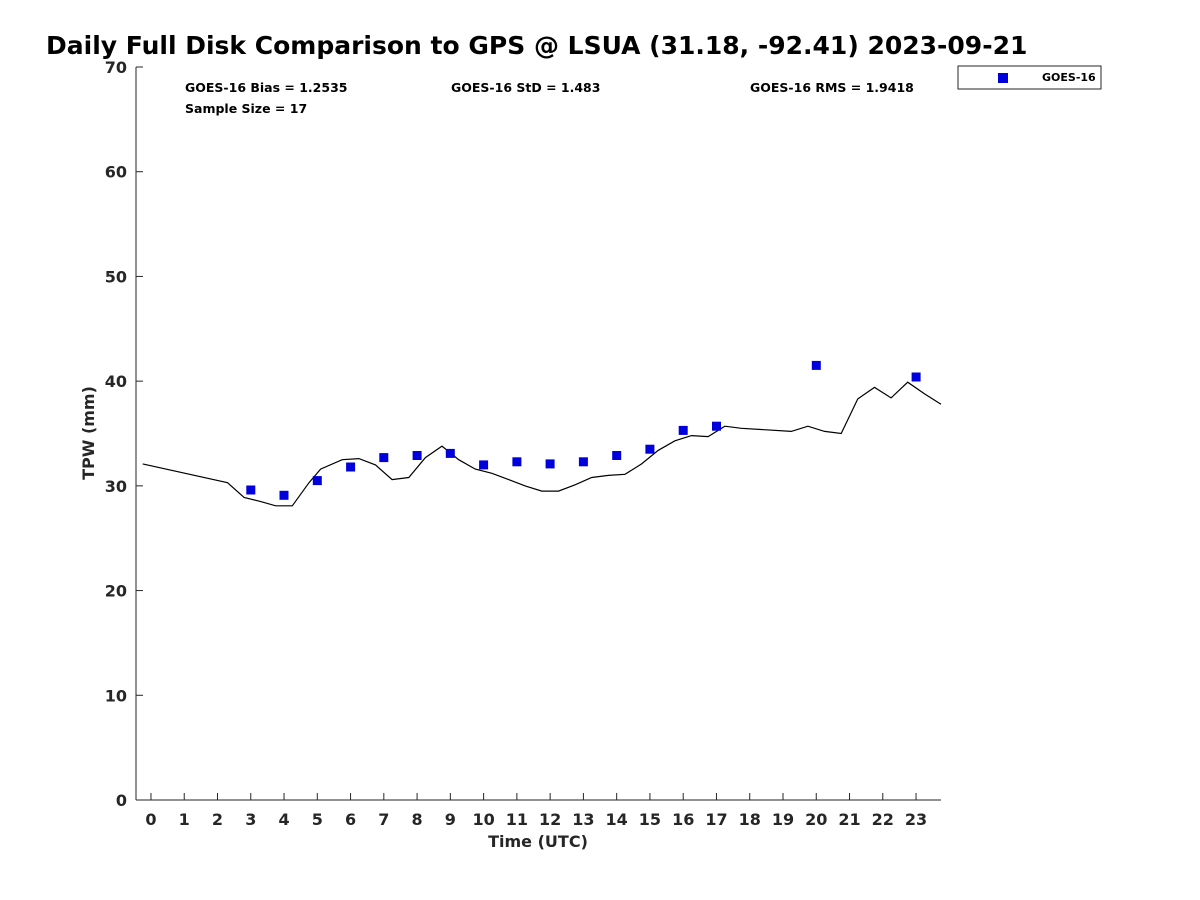 This screenshot has height=900, width=1200. What do you see at coordinates (184, 819) in the screenshot?
I see `x-tick-label: 1` at bounding box center [184, 819].